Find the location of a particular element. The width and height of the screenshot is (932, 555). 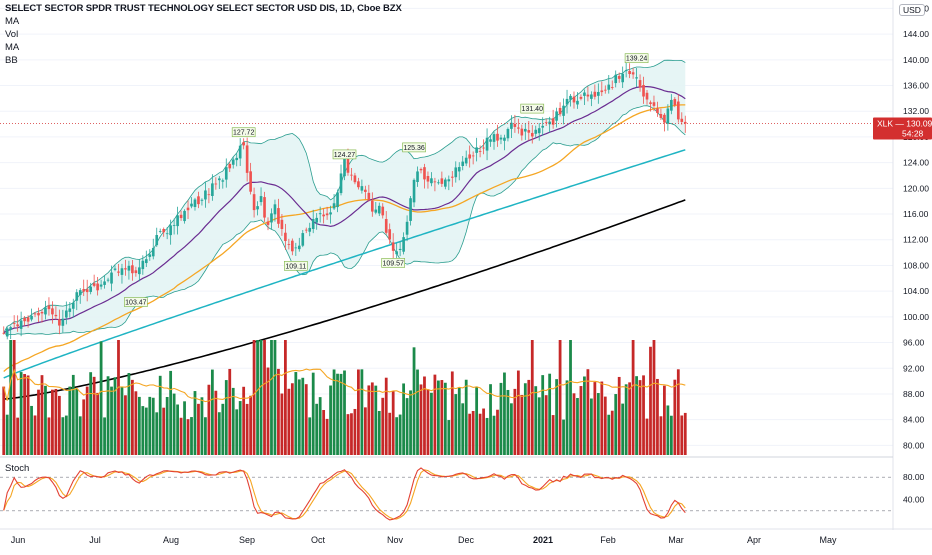

extreme-label: 103.47 is located at coordinates (136, 303).